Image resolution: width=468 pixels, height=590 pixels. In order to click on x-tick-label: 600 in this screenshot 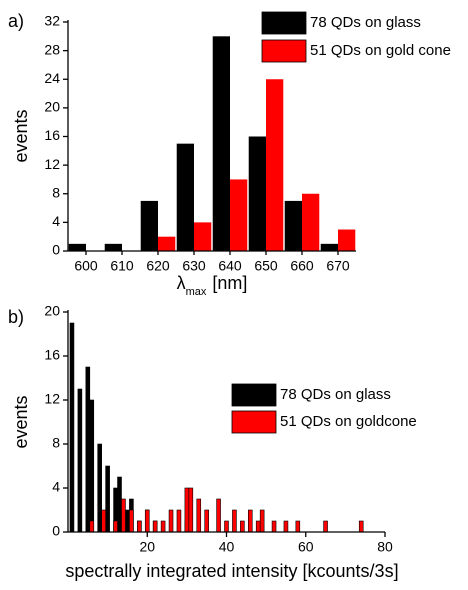, I will do `click(86, 266)`.